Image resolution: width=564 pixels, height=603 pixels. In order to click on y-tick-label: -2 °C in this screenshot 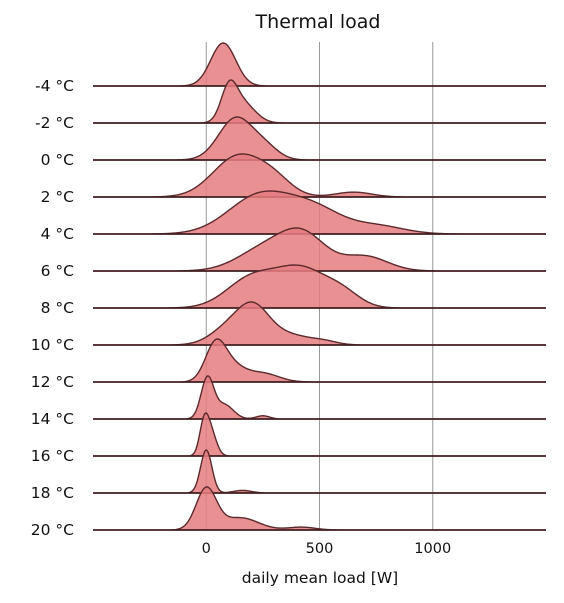, I will do `click(54, 123)`.